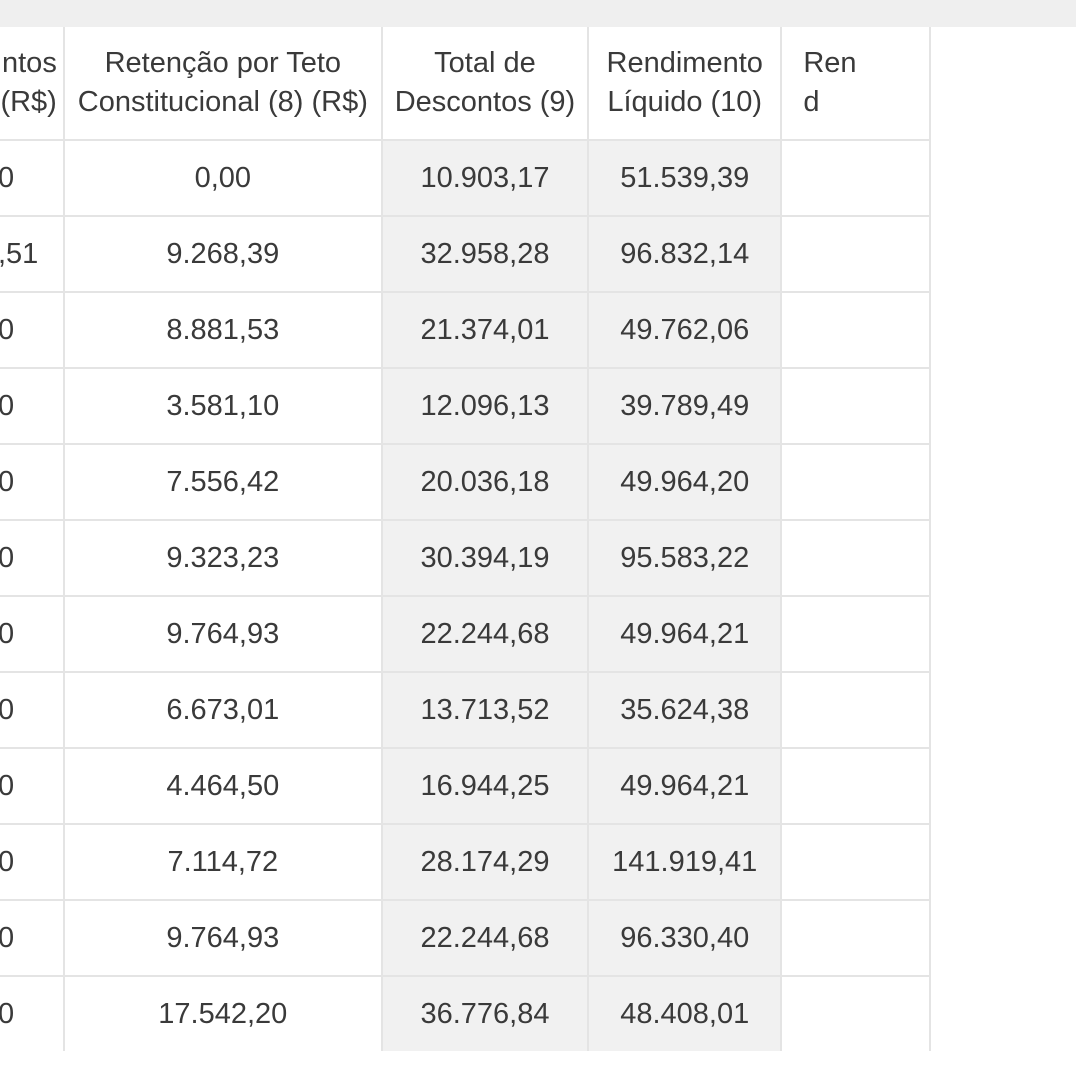  Describe the element at coordinates (485, 84) in the screenshot. I see `header-total-descontos: Total de Descontos (9)` at that location.